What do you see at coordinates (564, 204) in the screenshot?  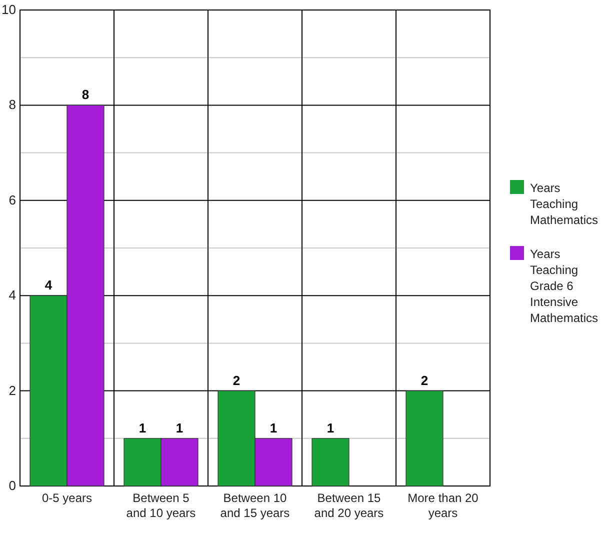 I see `legend-label: Years Teaching Mathematics` at bounding box center [564, 204].